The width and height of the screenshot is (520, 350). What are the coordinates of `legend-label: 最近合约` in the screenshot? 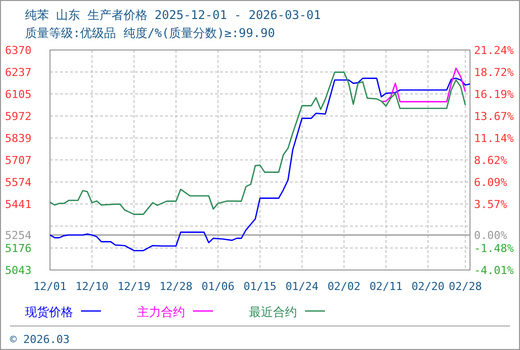 It's located at (273, 312).